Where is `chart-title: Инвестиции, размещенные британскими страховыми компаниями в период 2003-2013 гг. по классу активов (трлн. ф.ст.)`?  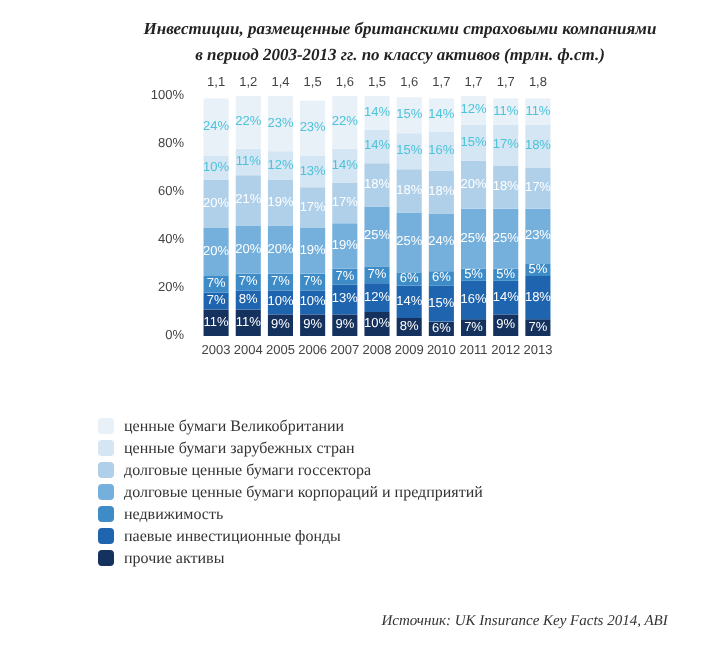 chart-title: Инвестиции, размещенные британскими страховыми компаниями в период 2003-2013 гг. по классу активов (трлн. ф.ст.) is located at coordinates (400, 42).